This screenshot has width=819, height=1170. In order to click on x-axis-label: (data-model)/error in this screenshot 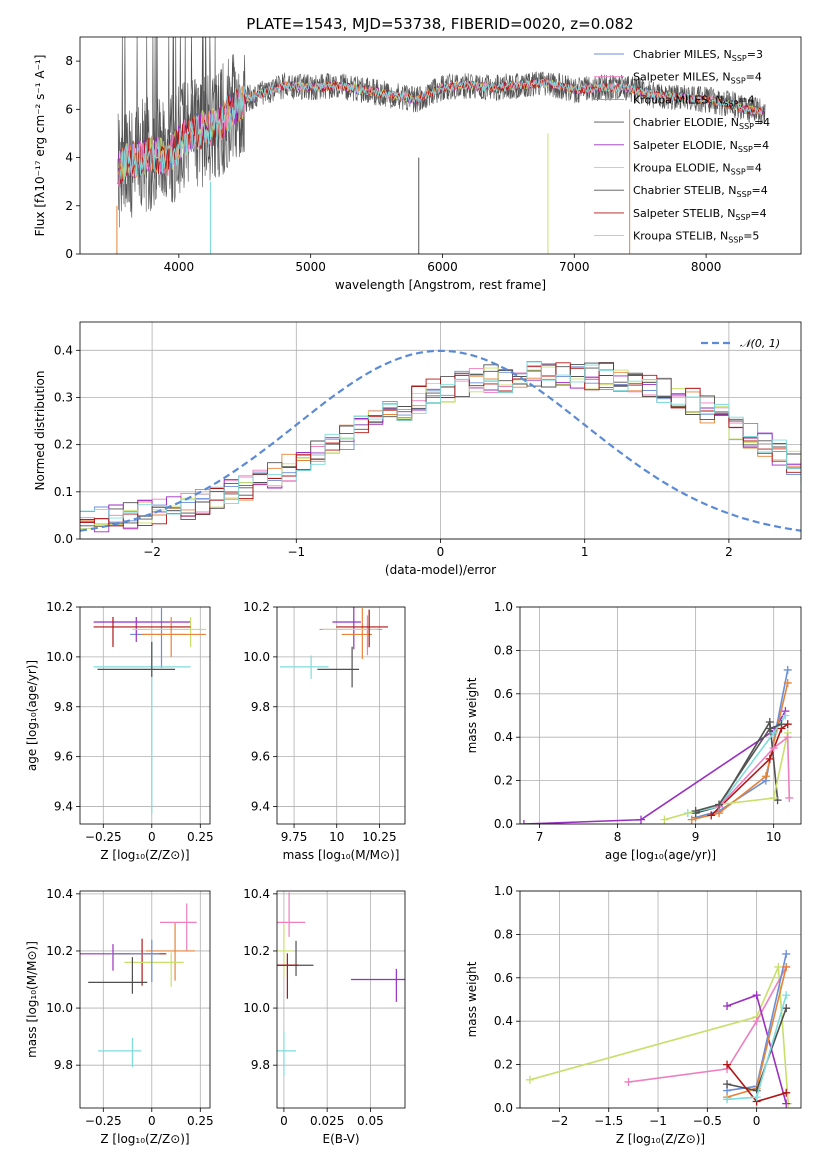, I will do `click(440, 570)`.